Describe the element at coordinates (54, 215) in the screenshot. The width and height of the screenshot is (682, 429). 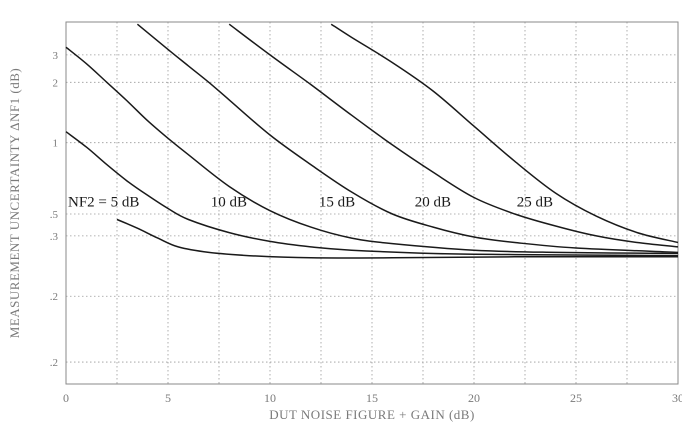
I see `y-tick-label: .5` at that location.